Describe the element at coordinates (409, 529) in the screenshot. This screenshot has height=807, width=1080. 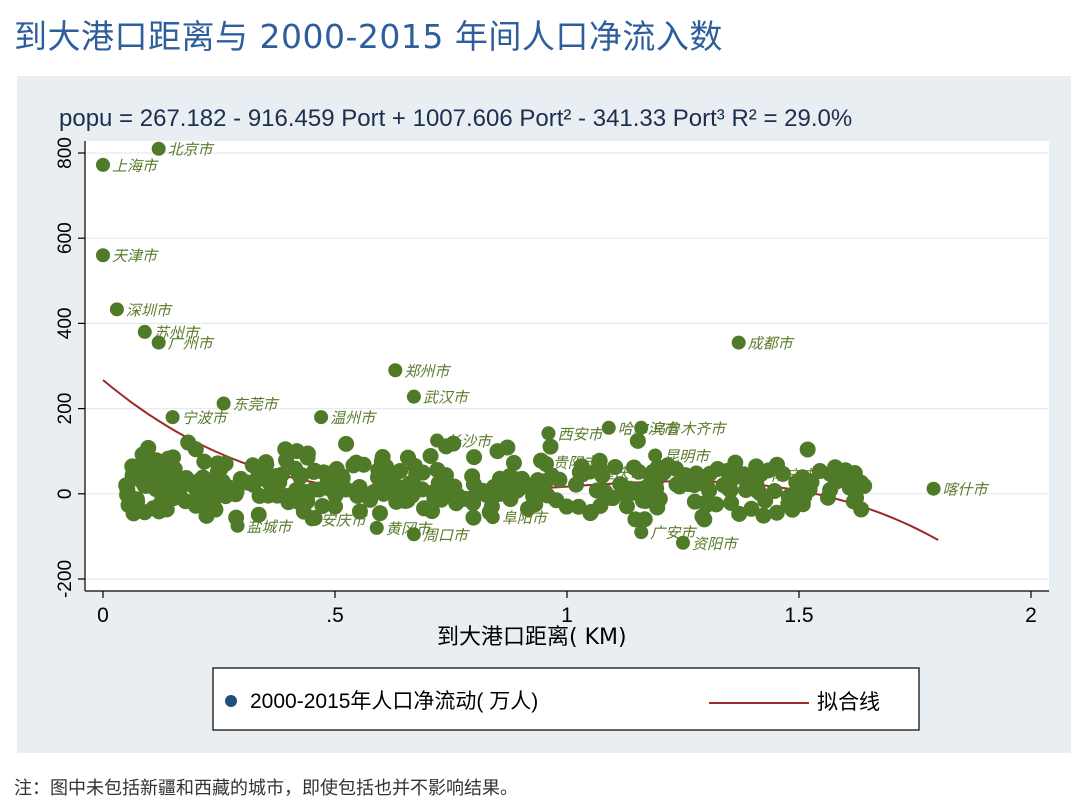
I see `data-point-label: 黄冈市` at that location.